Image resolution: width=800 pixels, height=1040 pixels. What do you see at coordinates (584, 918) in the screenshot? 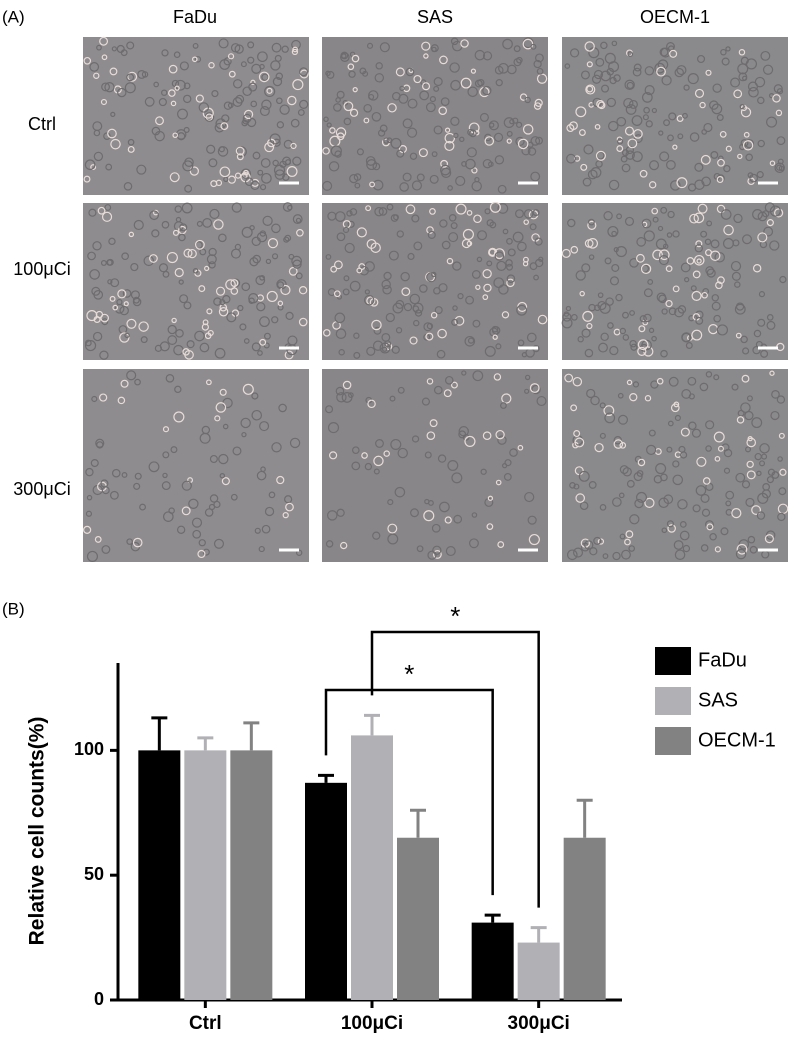
I see `bar` at bounding box center [584, 918].